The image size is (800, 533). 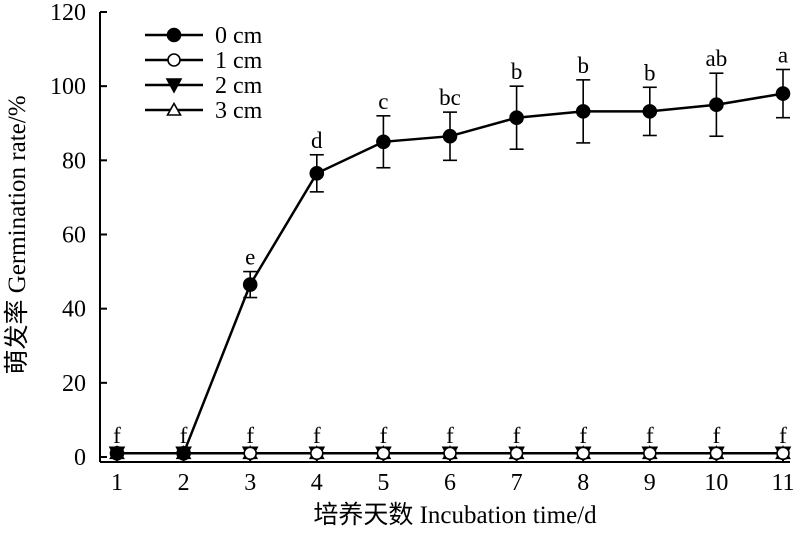 What do you see at coordinates (450, 97) in the screenshot?
I see `sig-label-top-6: bc` at bounding box center [450, 97].